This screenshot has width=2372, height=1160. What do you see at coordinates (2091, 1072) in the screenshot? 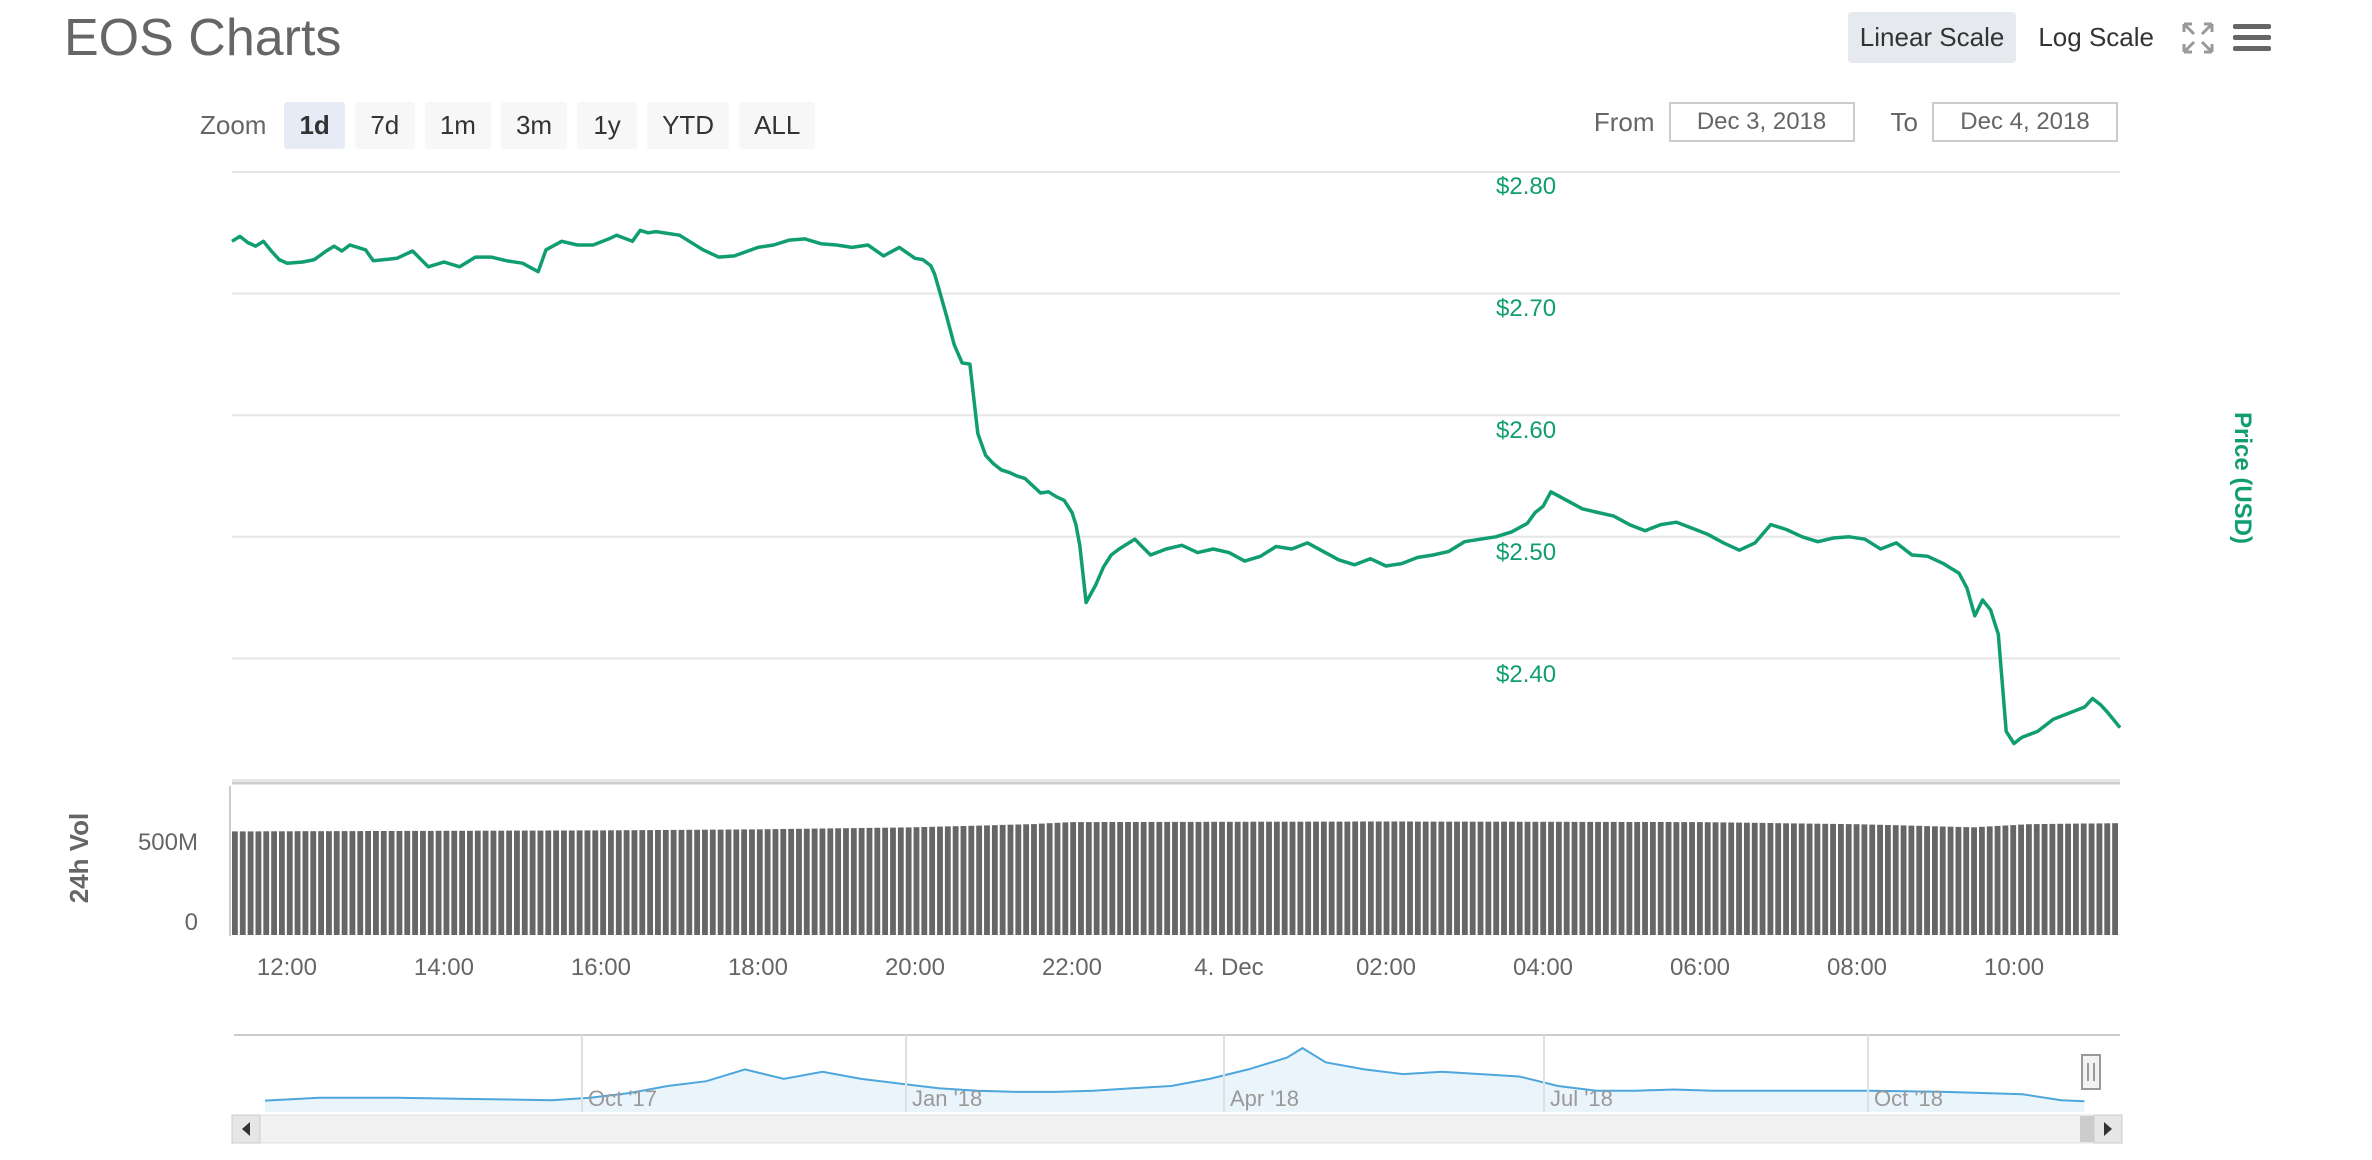
I see `navigator-handle` at bounding box center [2091, 1072].